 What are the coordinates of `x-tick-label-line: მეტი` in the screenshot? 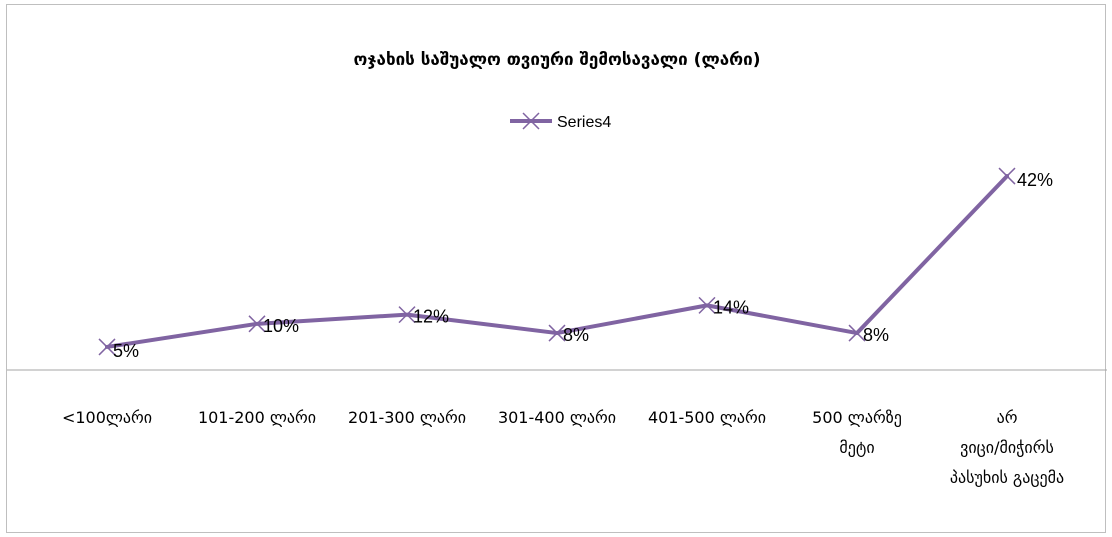 It's located at (856, 447).